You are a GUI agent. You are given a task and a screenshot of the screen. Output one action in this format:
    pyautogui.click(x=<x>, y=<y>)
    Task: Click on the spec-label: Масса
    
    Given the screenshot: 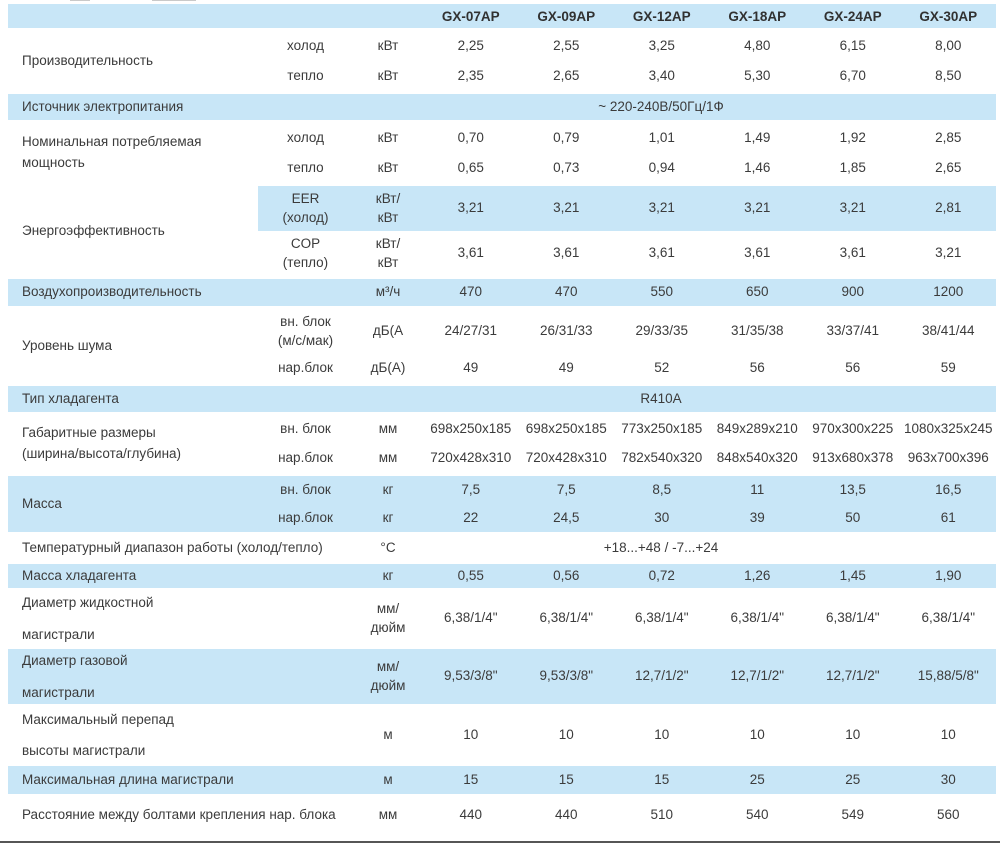 What is the action you would take?
    pyautogui.click(x=42, y=503)
    